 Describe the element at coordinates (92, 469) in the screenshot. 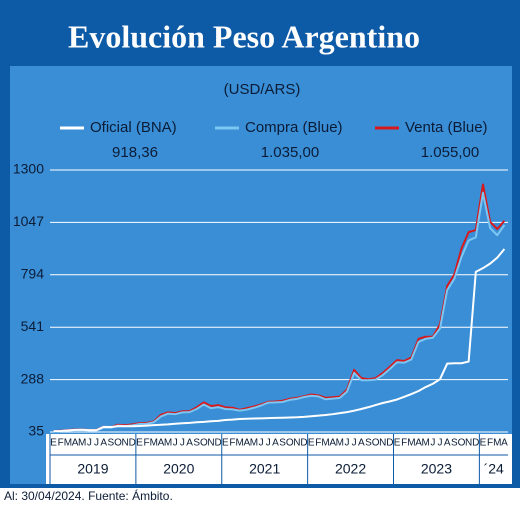

I see `year-label: 2019` at that location.